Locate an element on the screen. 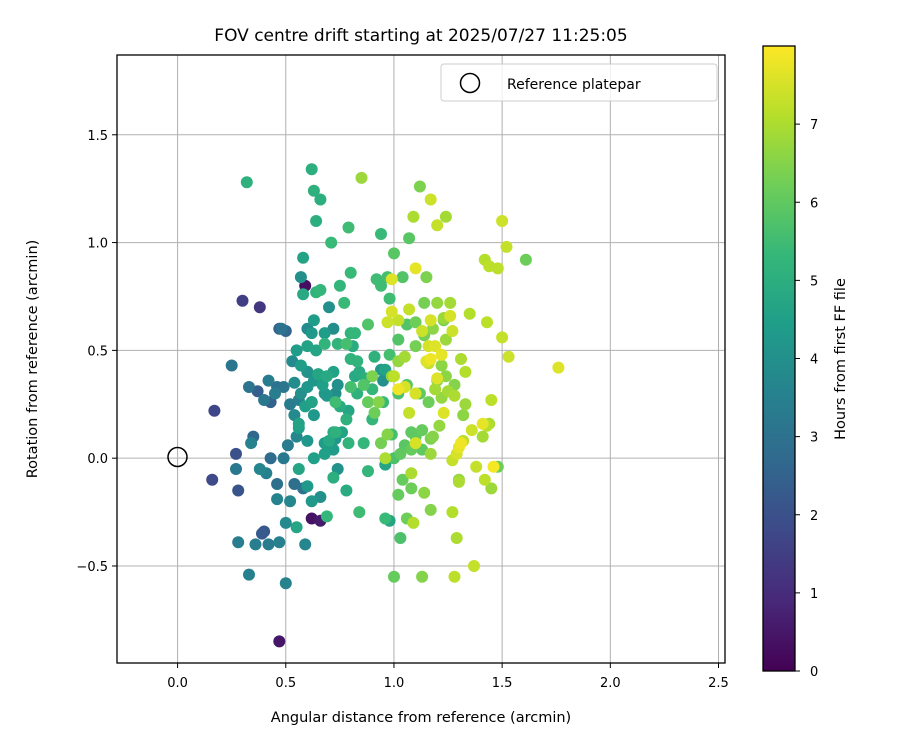 Image resolution: width=900 pixels, height=750 pixels. y-tick-label: 0.0 is located at coordinates (97, 459).